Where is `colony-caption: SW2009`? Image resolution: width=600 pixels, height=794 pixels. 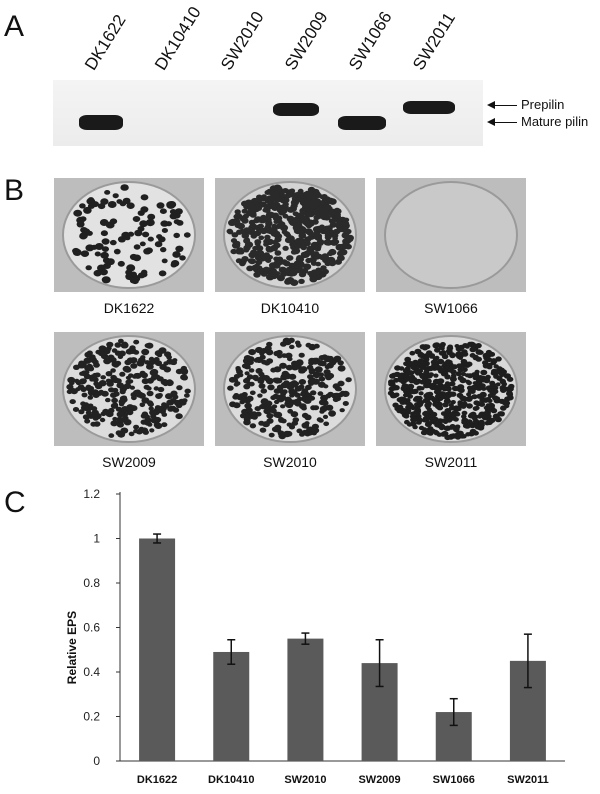 colony-caption: SW2009 is located at coordinates (129, 462).